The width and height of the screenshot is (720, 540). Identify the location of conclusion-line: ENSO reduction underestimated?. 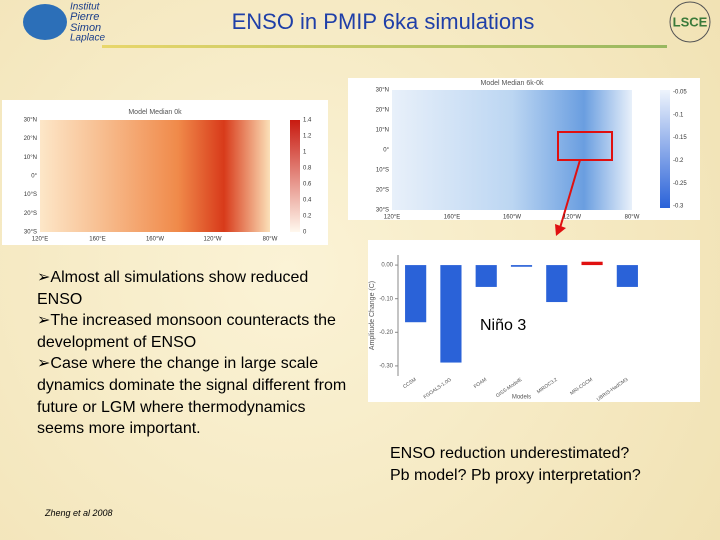
(510, 453).